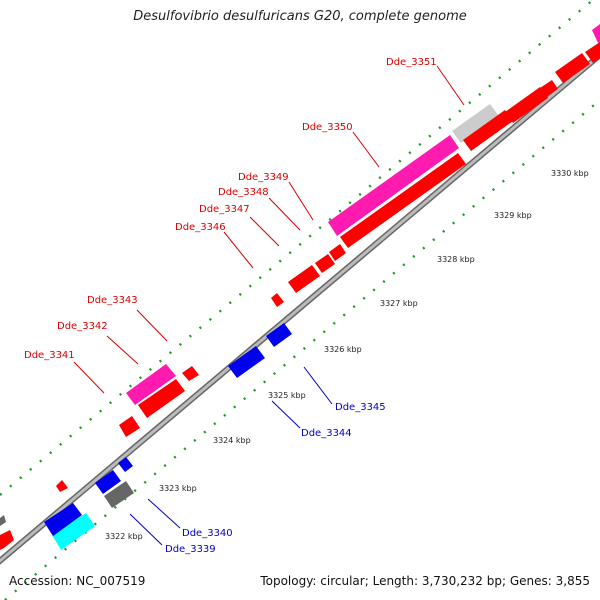 The height and width of the screenshot is (600, 600). I want to click on gene-label-dde-3342: Dde_3342, so click(82, 326).